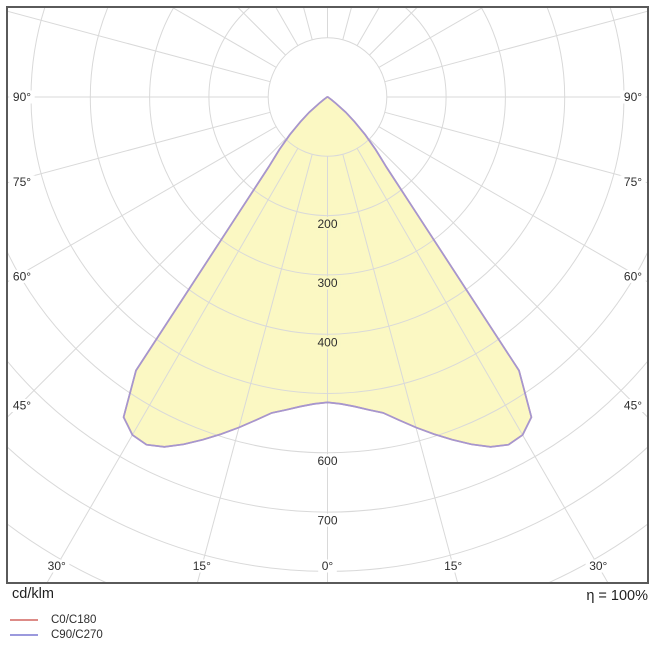  I want to click on angle-label-right-60: 60°, so click(633, 277).